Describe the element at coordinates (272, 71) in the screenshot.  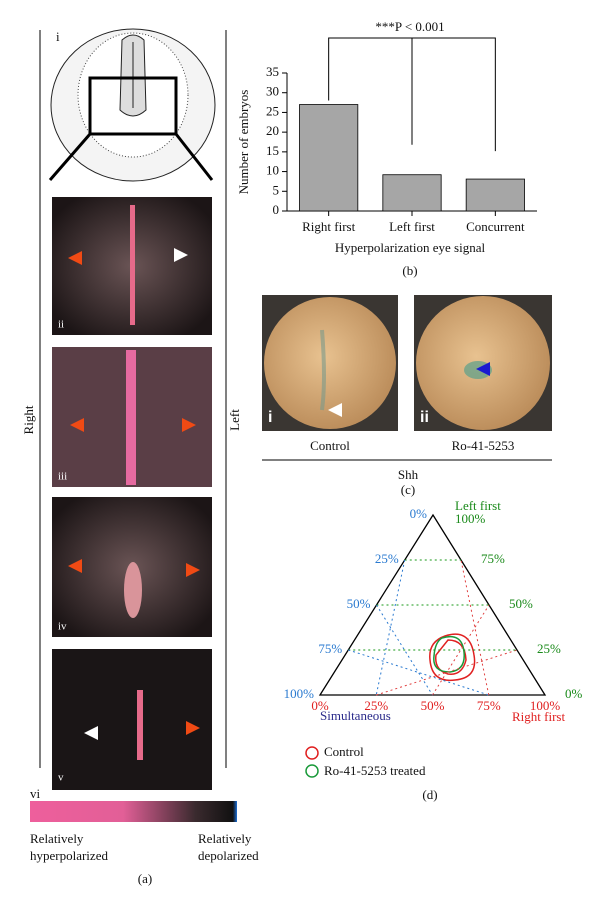
I see `y-tick-label: 35` at that location.